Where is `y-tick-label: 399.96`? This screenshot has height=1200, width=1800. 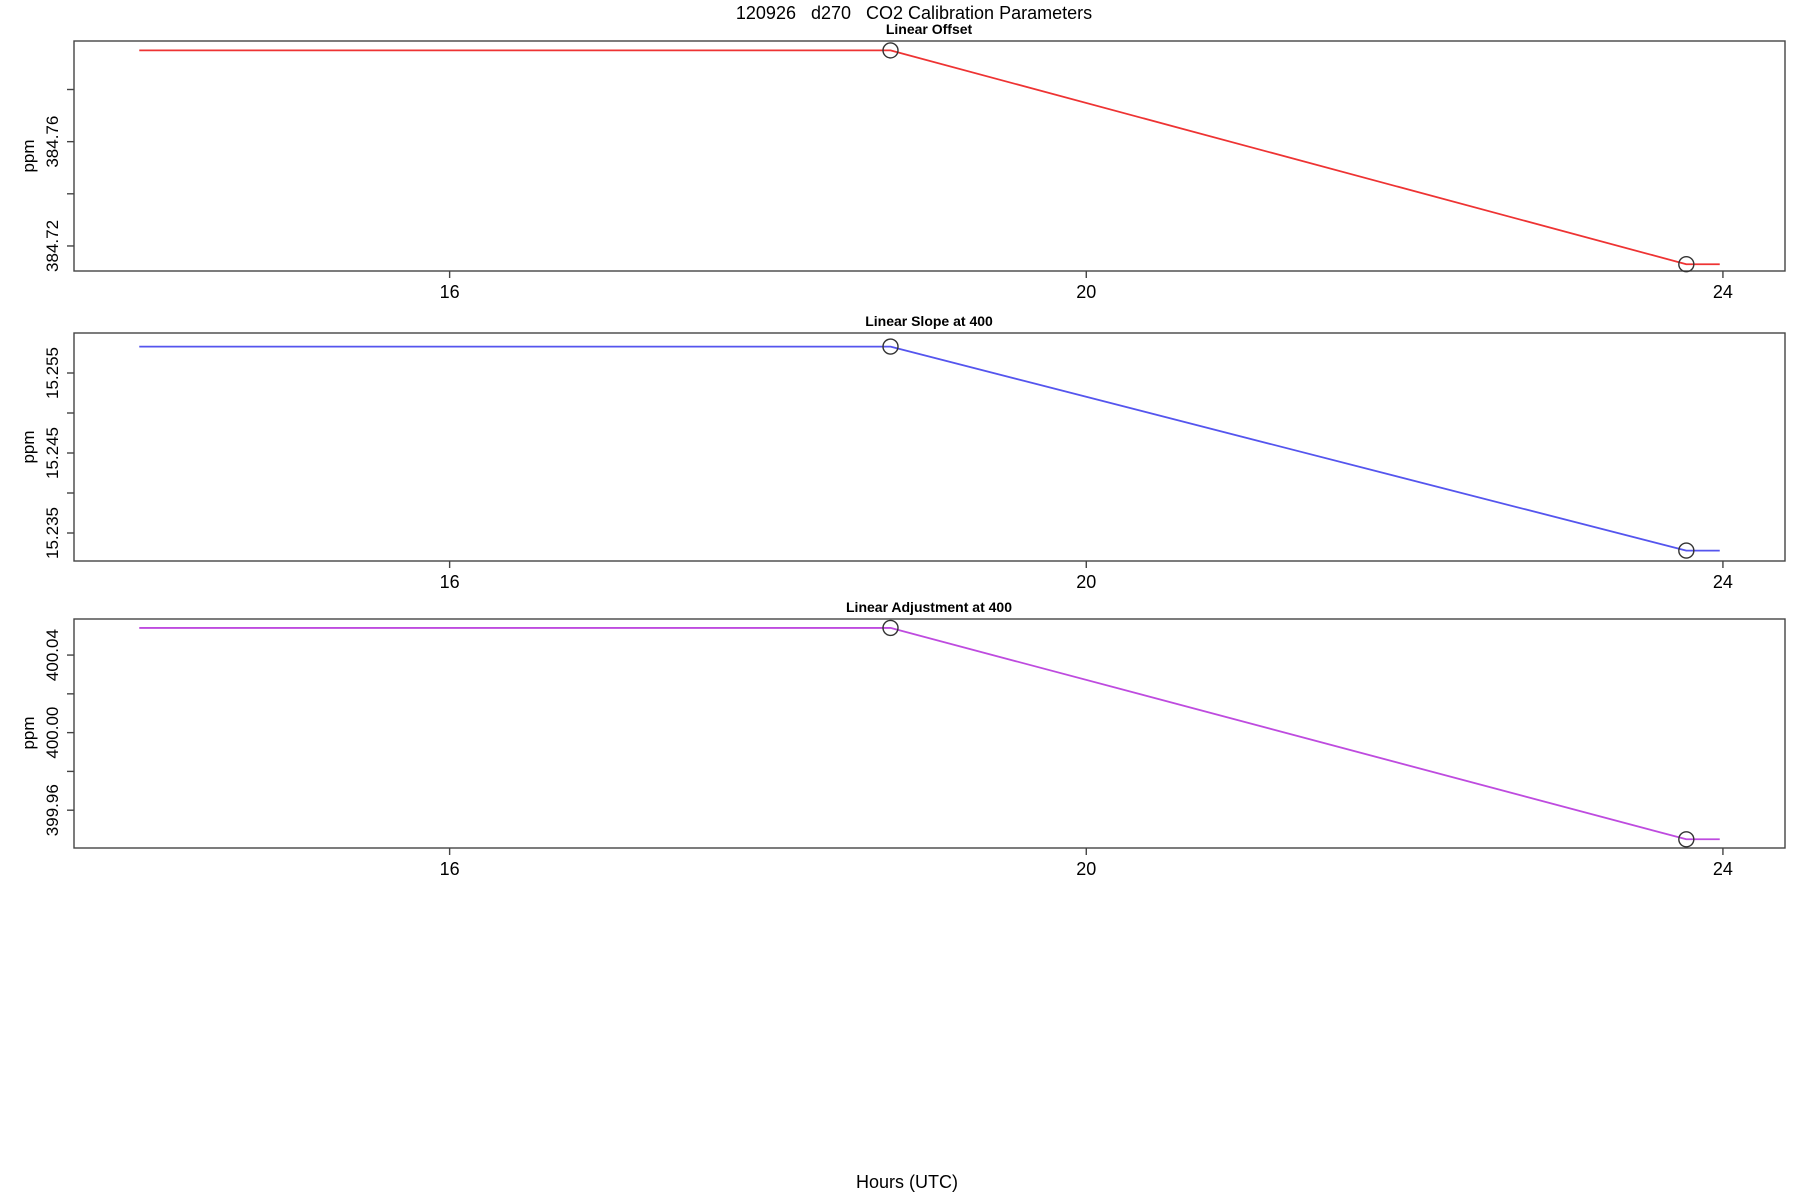 y-tick-label: 399.96 is located at coordinates (52, 810).